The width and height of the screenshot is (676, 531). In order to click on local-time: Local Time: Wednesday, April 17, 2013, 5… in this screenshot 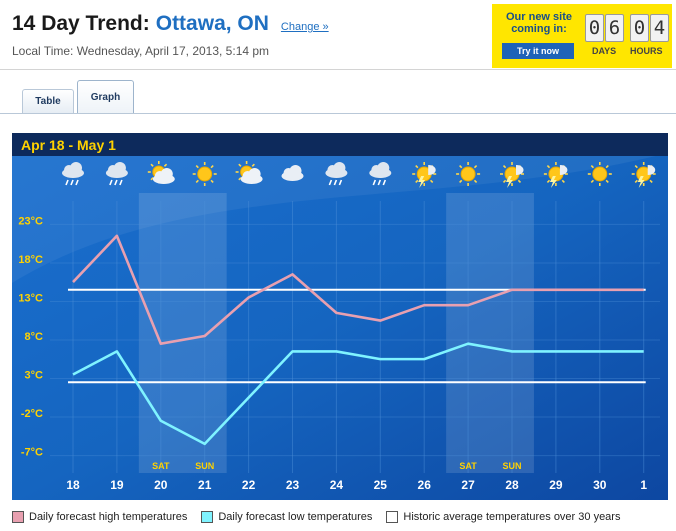, I will do `click(141, 51)`.